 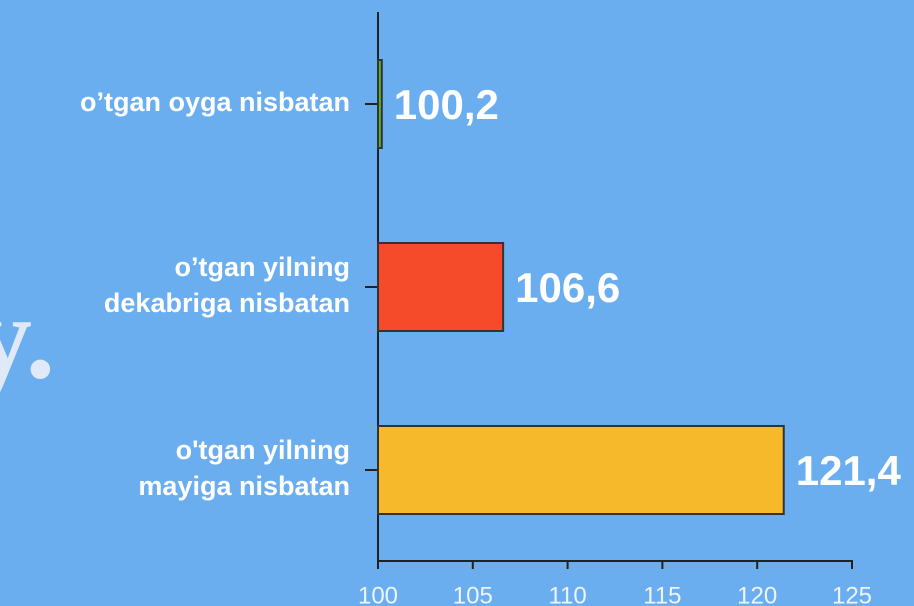 I want to click on category-label: o'tgan yilning, so click(x=263, y=450).